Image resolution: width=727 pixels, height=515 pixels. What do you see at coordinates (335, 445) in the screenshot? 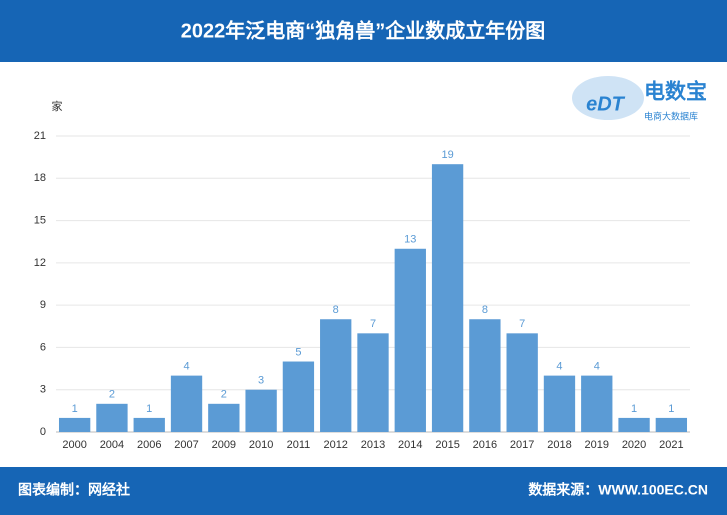
I see `x-tick-label: 2012` at bounding box center [335, 445].